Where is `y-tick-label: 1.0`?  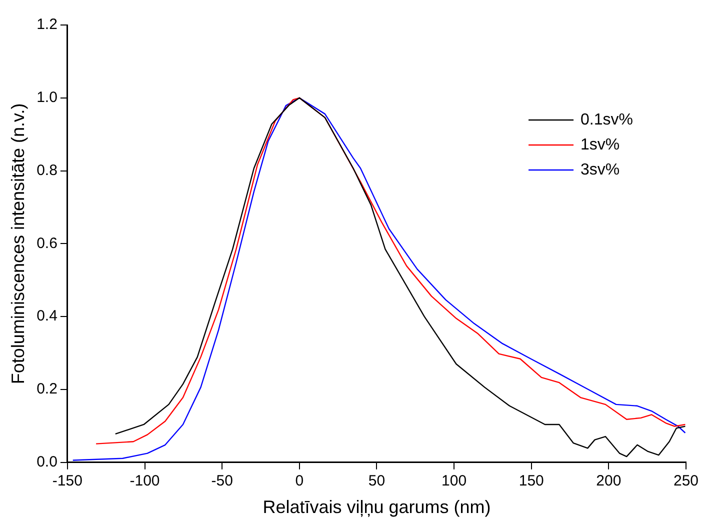 y-tick-label: 1.0 is located at coordinates (47, 97).